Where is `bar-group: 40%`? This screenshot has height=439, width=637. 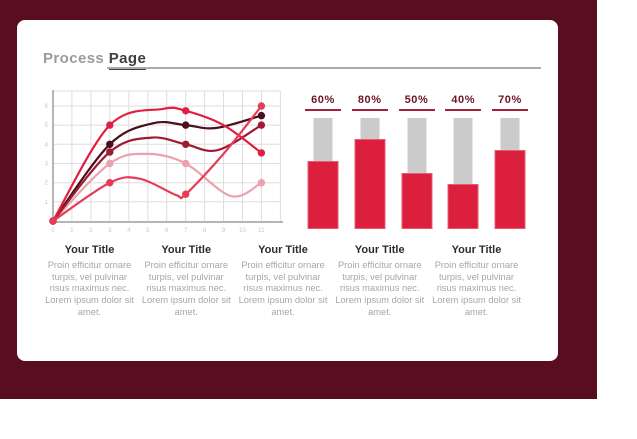 bar-group: 40% is located at coordinates (463, 163).